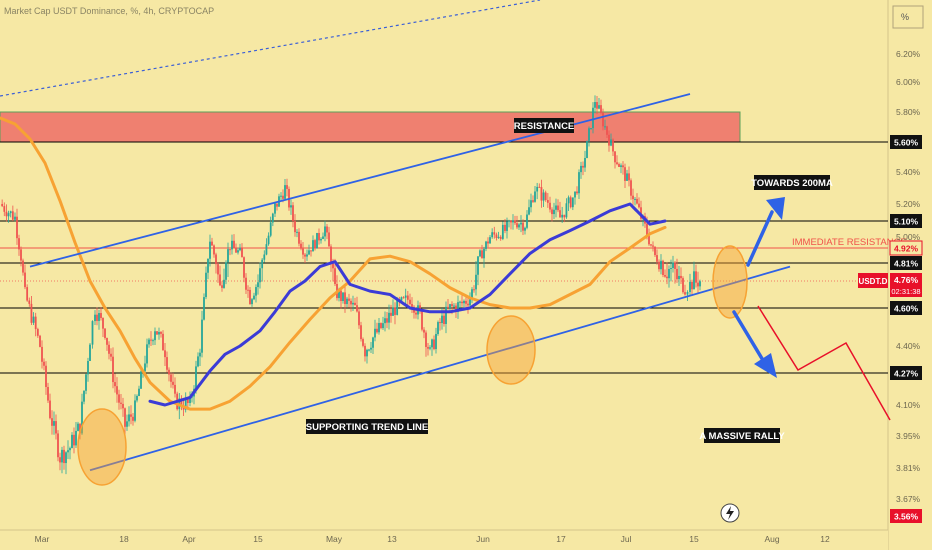 Image resolution: width=932 pixels, height=550 pixels. I want to click on level-price-label: 4.81%, so click(906, 264).